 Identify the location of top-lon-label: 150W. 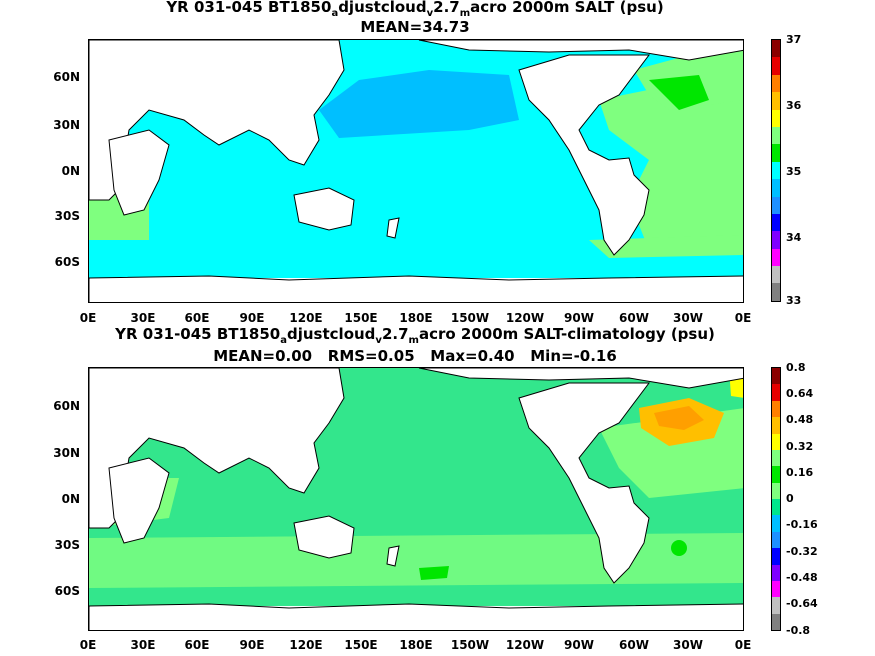
(470, 318).